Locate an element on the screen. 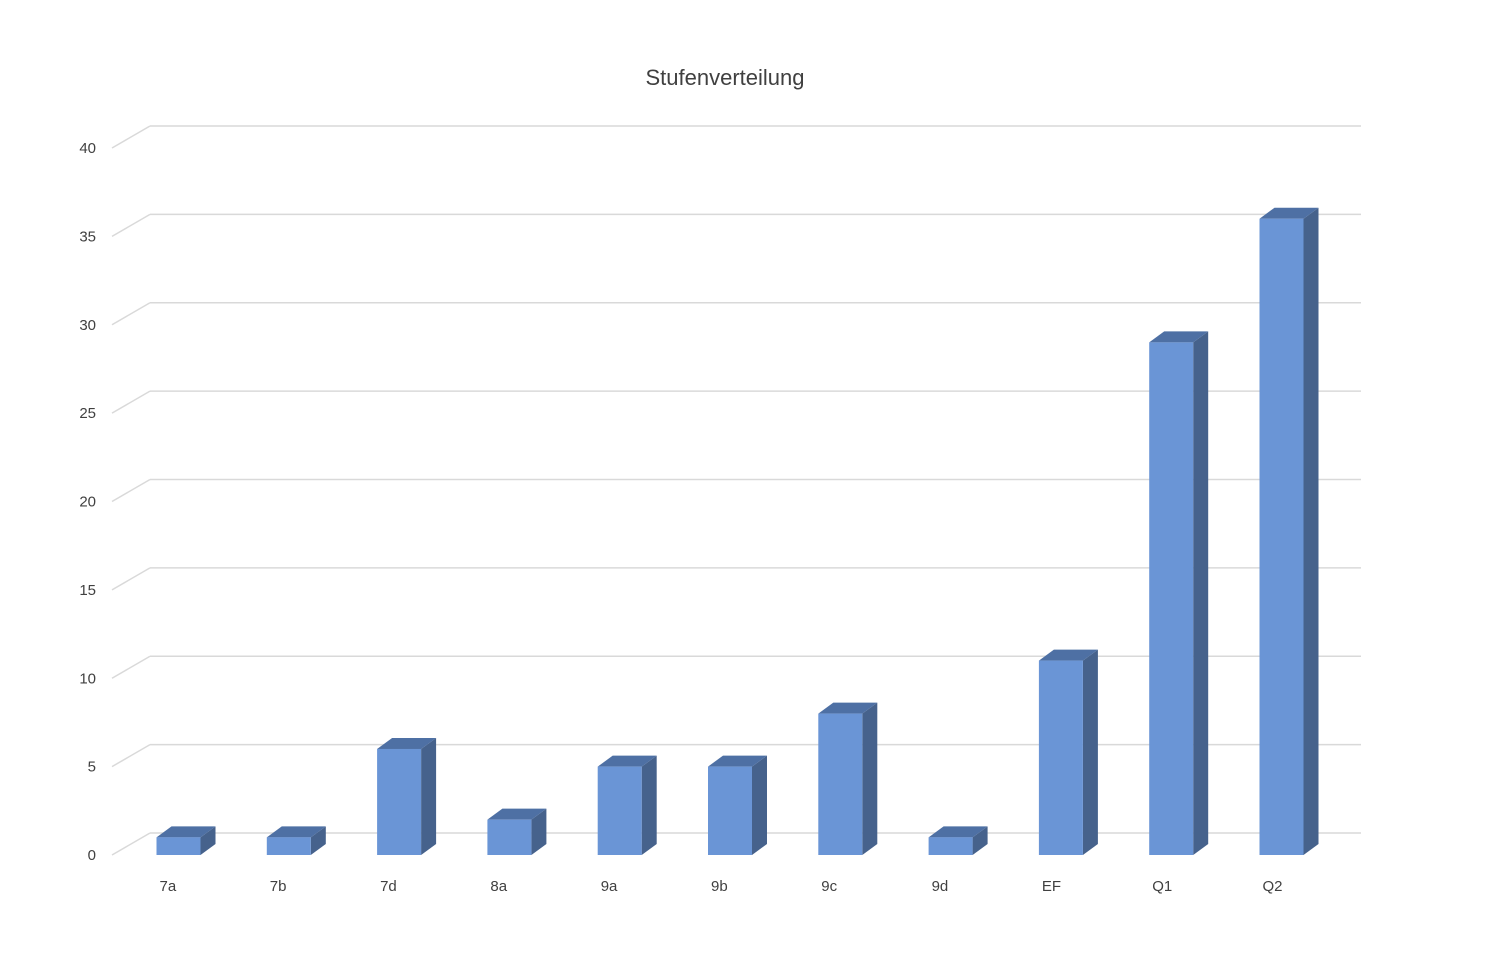 Image resolution: width=1492 pixels, height=968 pixels. x-tick-label: 9d is located at coordinates (940, 886).